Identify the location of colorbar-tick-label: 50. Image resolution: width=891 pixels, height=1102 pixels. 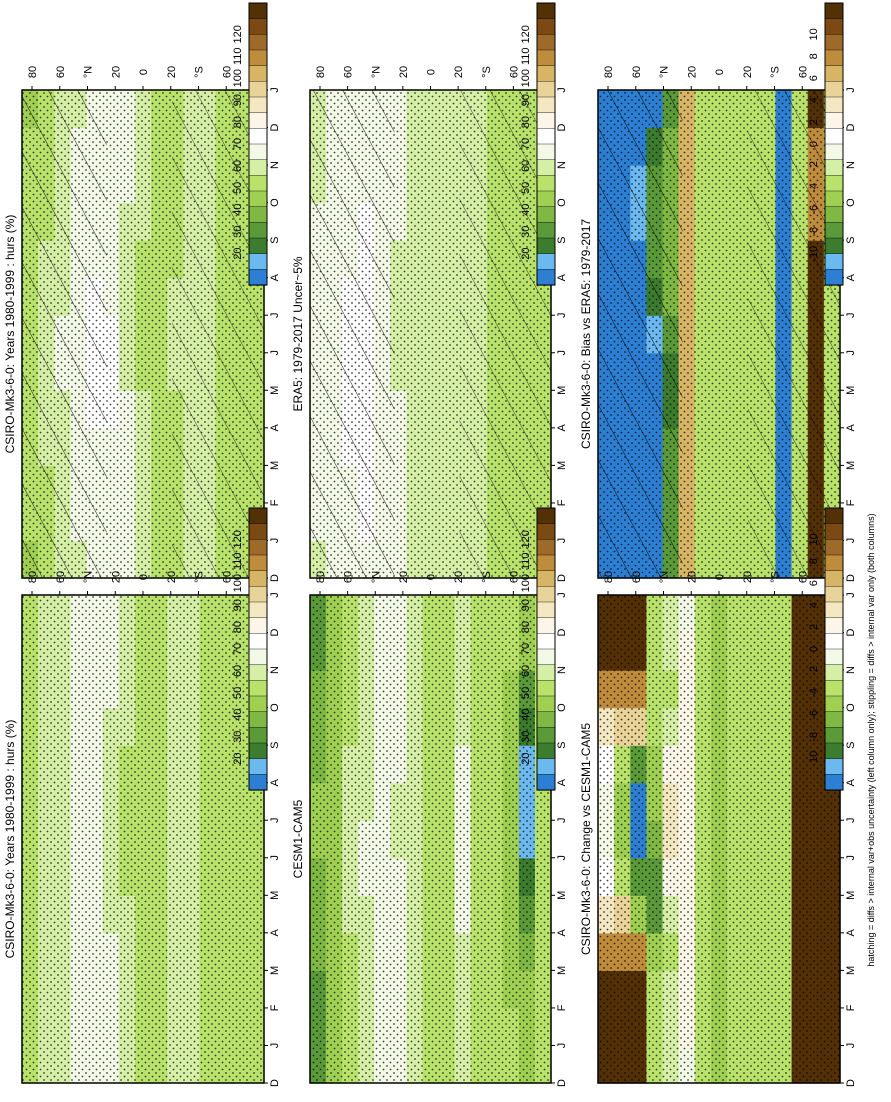
(526, 693).